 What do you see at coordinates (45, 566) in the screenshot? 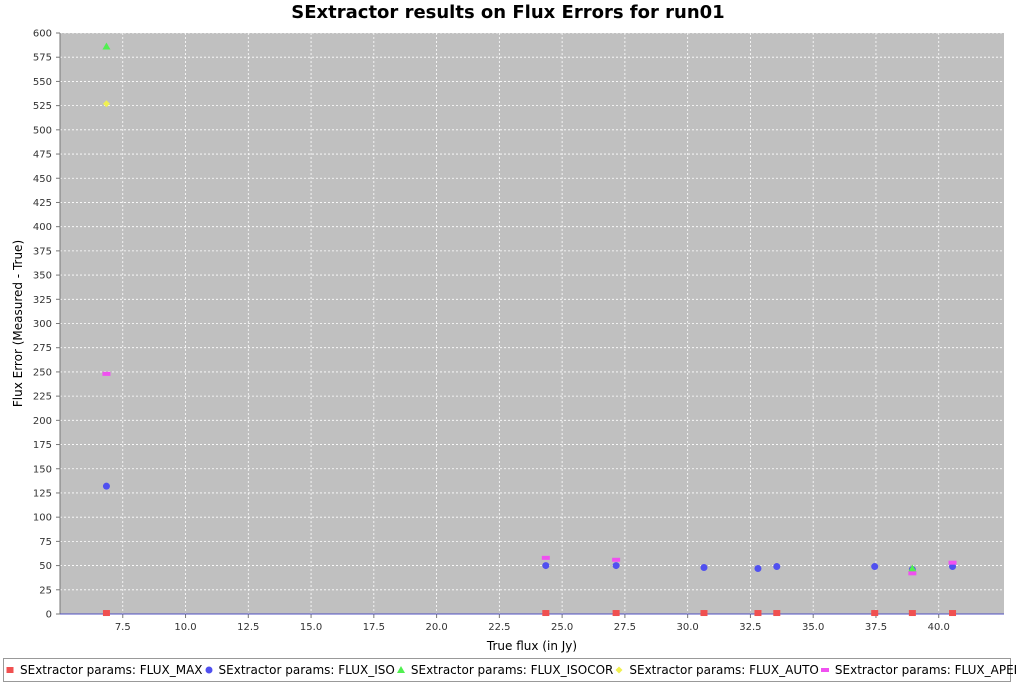
I see `y-tick-label: 50` at bounding box center [45, 566].